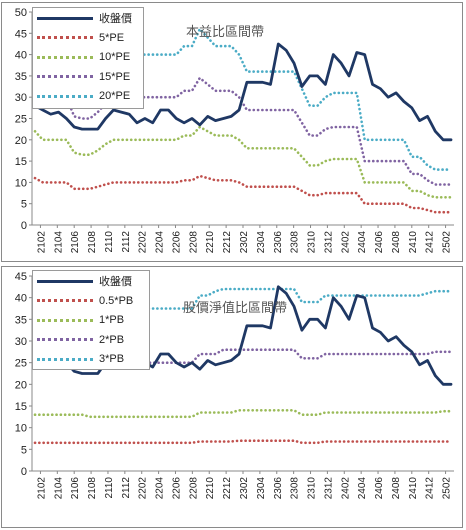 Image resolution: width=466 pixels, height=530 pixels. I want to click on pb-chart-legend: 收盤價 0.5*PB 1*PB 2*PB 3*PB, so click(91, 320).